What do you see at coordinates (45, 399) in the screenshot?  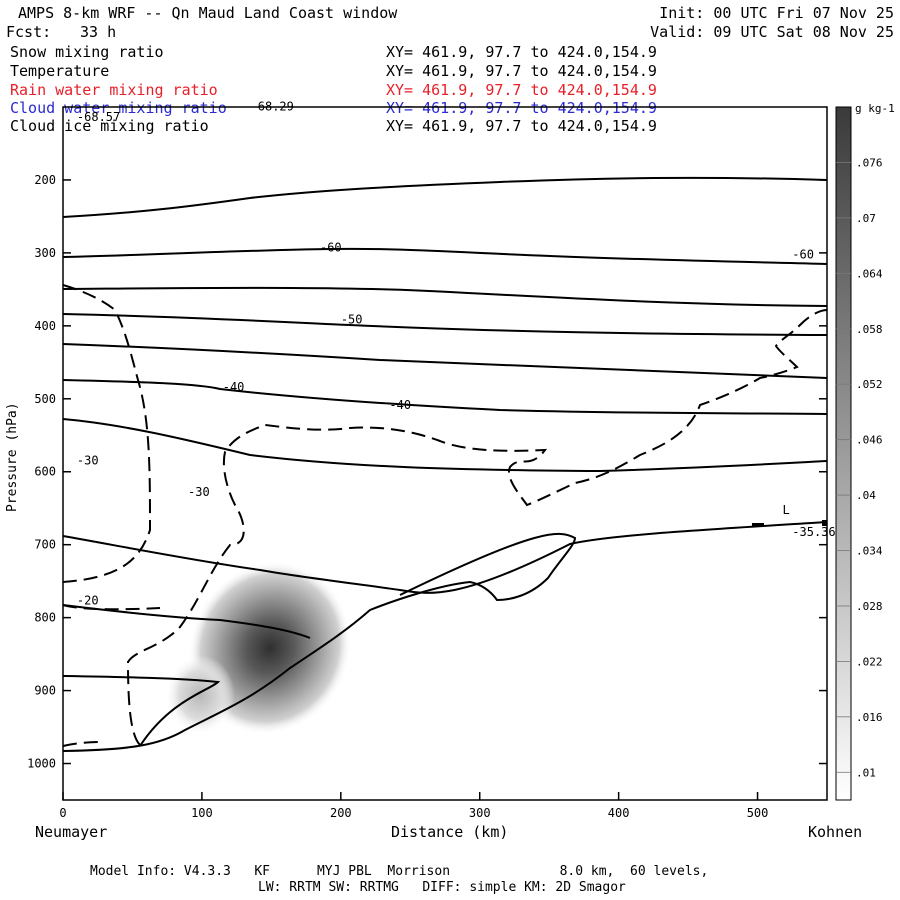 I see `y-tick-label: 500` at bounding box center [45, 399].